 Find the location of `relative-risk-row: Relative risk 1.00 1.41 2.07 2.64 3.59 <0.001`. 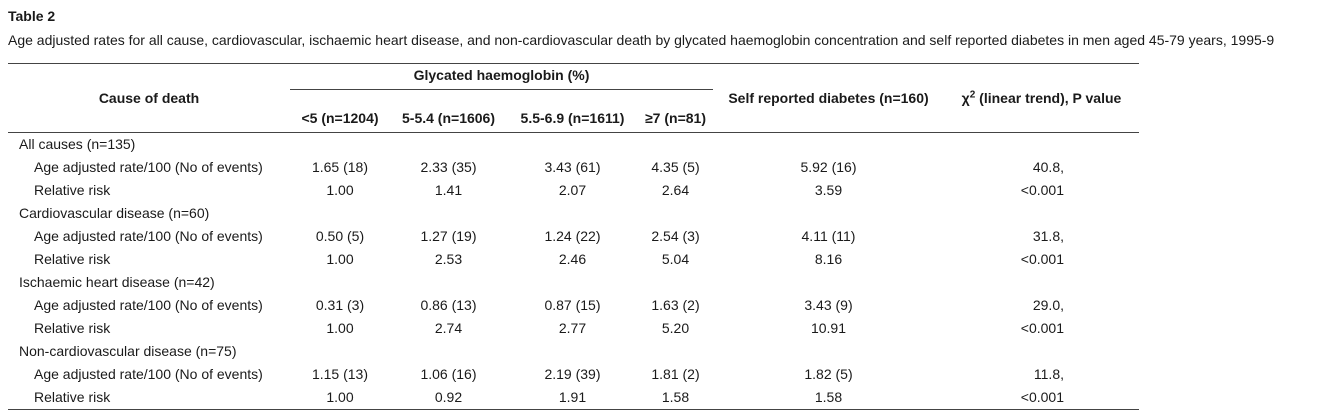

relative-risk-row: Relative risk 1.00 1.41 2.07 2.64 3.59 <0.001 is located at coordinates (573, 190).